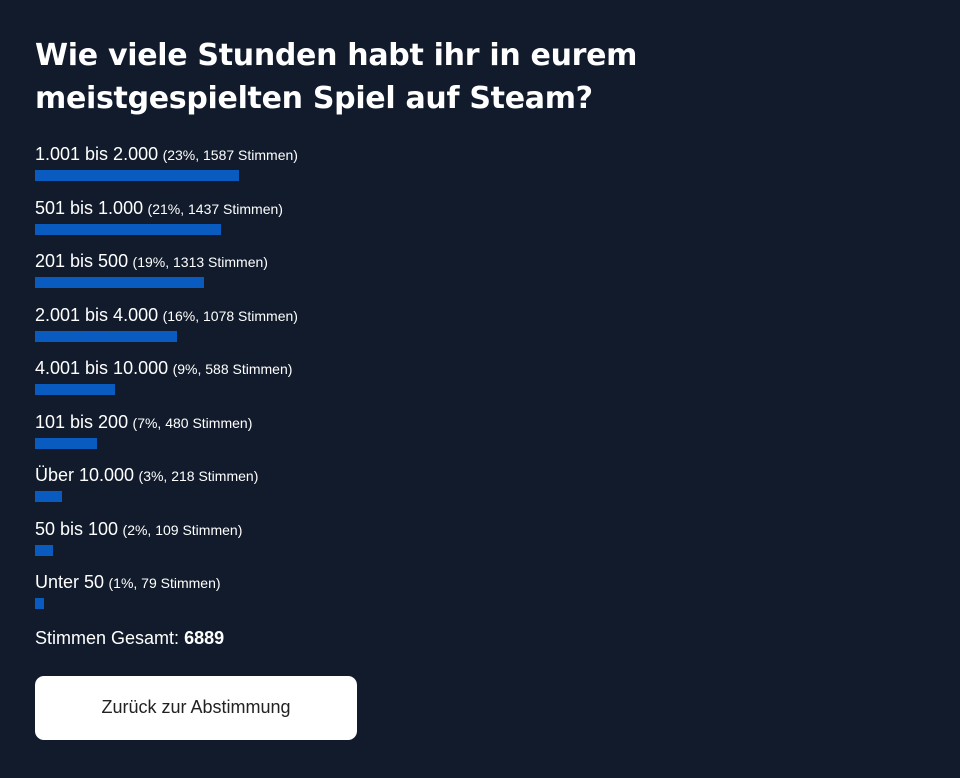 The image size is (960, 778). Describe the element at coordinates (200, 262) in the screenshot. I see `poll-option-stats: (19%, 1313 Stimmen)` at that location.